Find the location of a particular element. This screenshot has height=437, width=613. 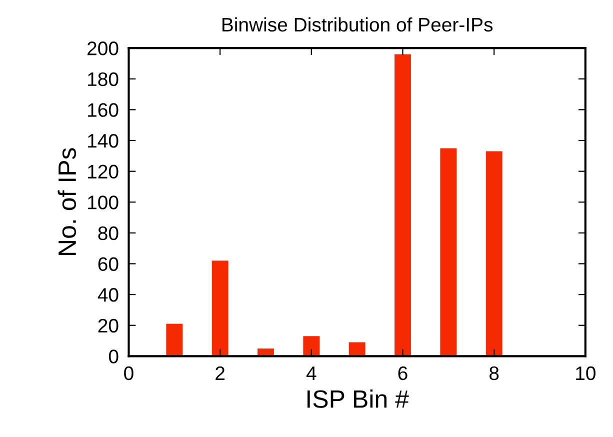

x-tick-label: 8 is located at coordinates (494, 373).